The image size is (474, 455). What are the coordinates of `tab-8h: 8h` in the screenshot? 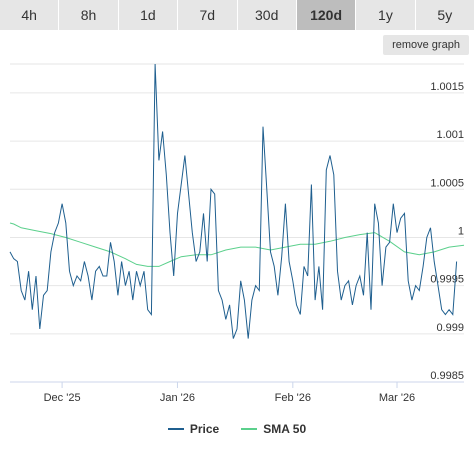 It's located at (89, 15).